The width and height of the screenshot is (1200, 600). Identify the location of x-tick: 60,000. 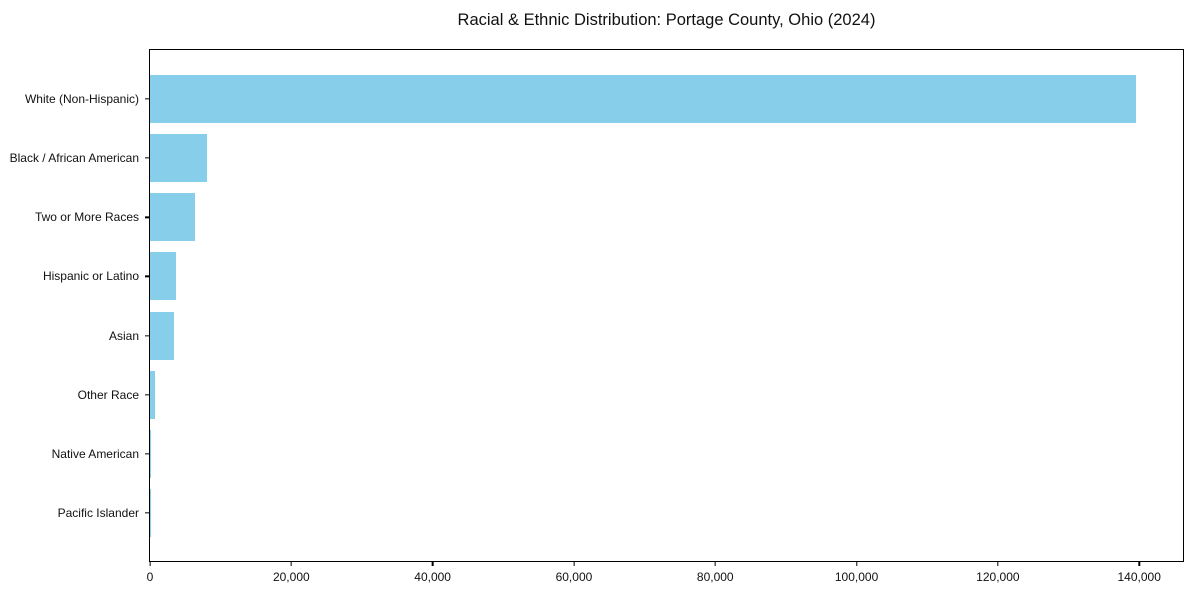
(574, 573).